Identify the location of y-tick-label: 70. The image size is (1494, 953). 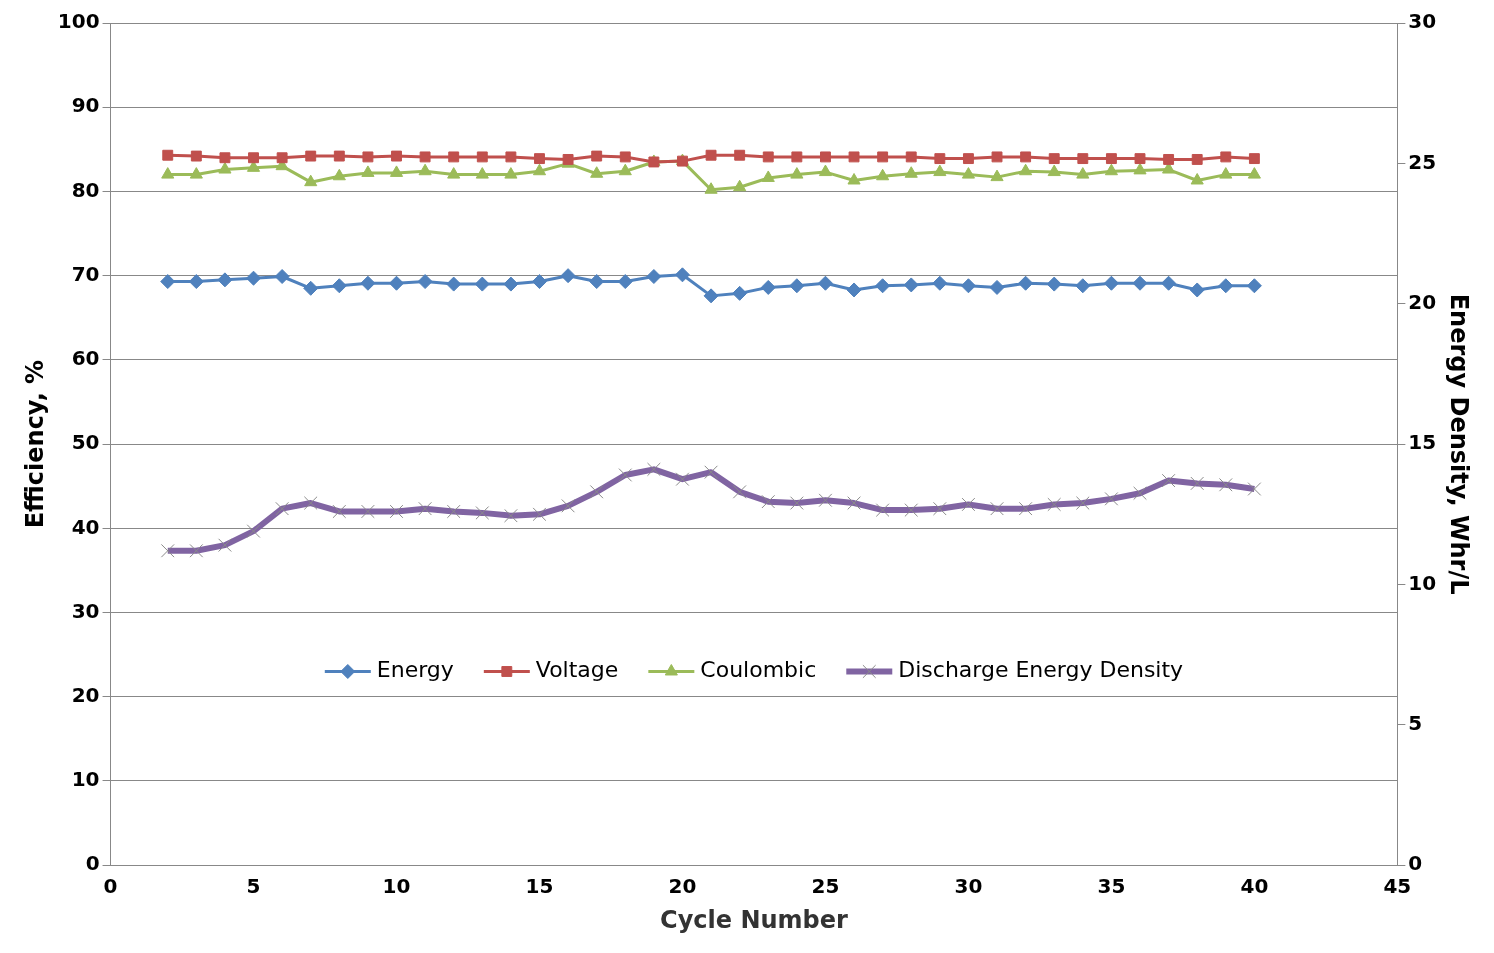
(85, 273).